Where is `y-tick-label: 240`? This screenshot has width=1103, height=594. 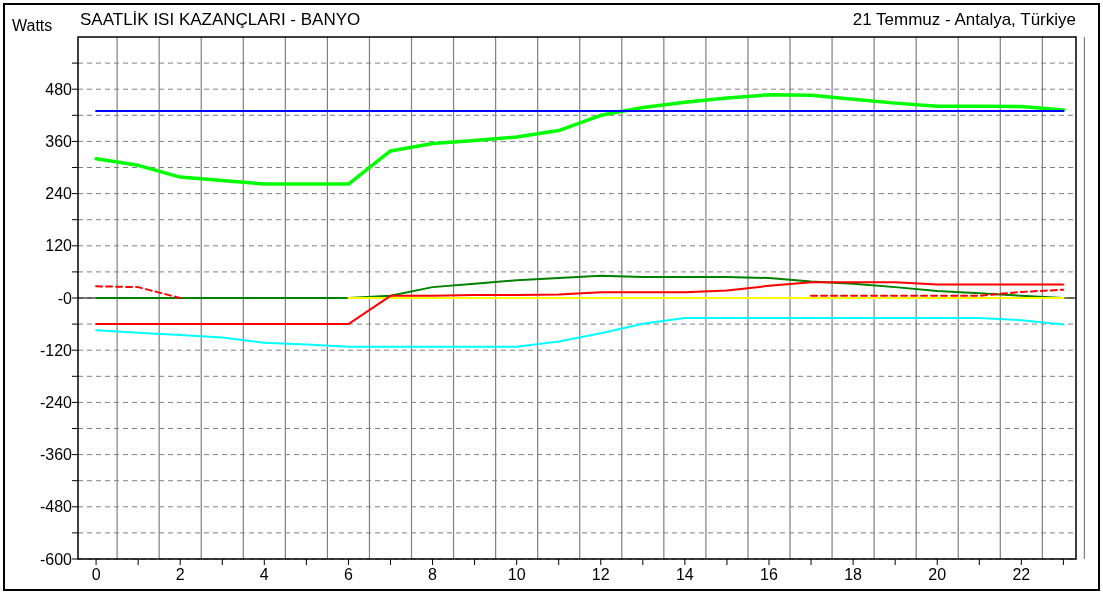 y-tick-label: 240 is located at coordinates (59, 194).